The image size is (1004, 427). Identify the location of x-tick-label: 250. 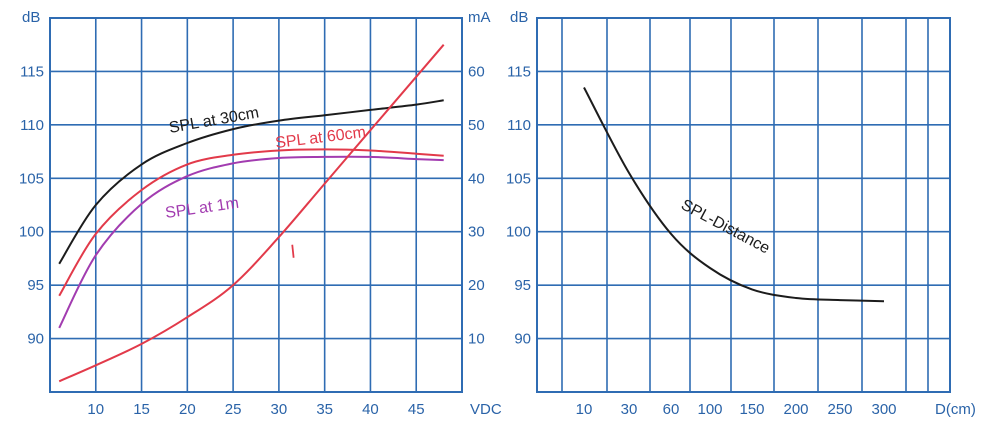
(839, 409).